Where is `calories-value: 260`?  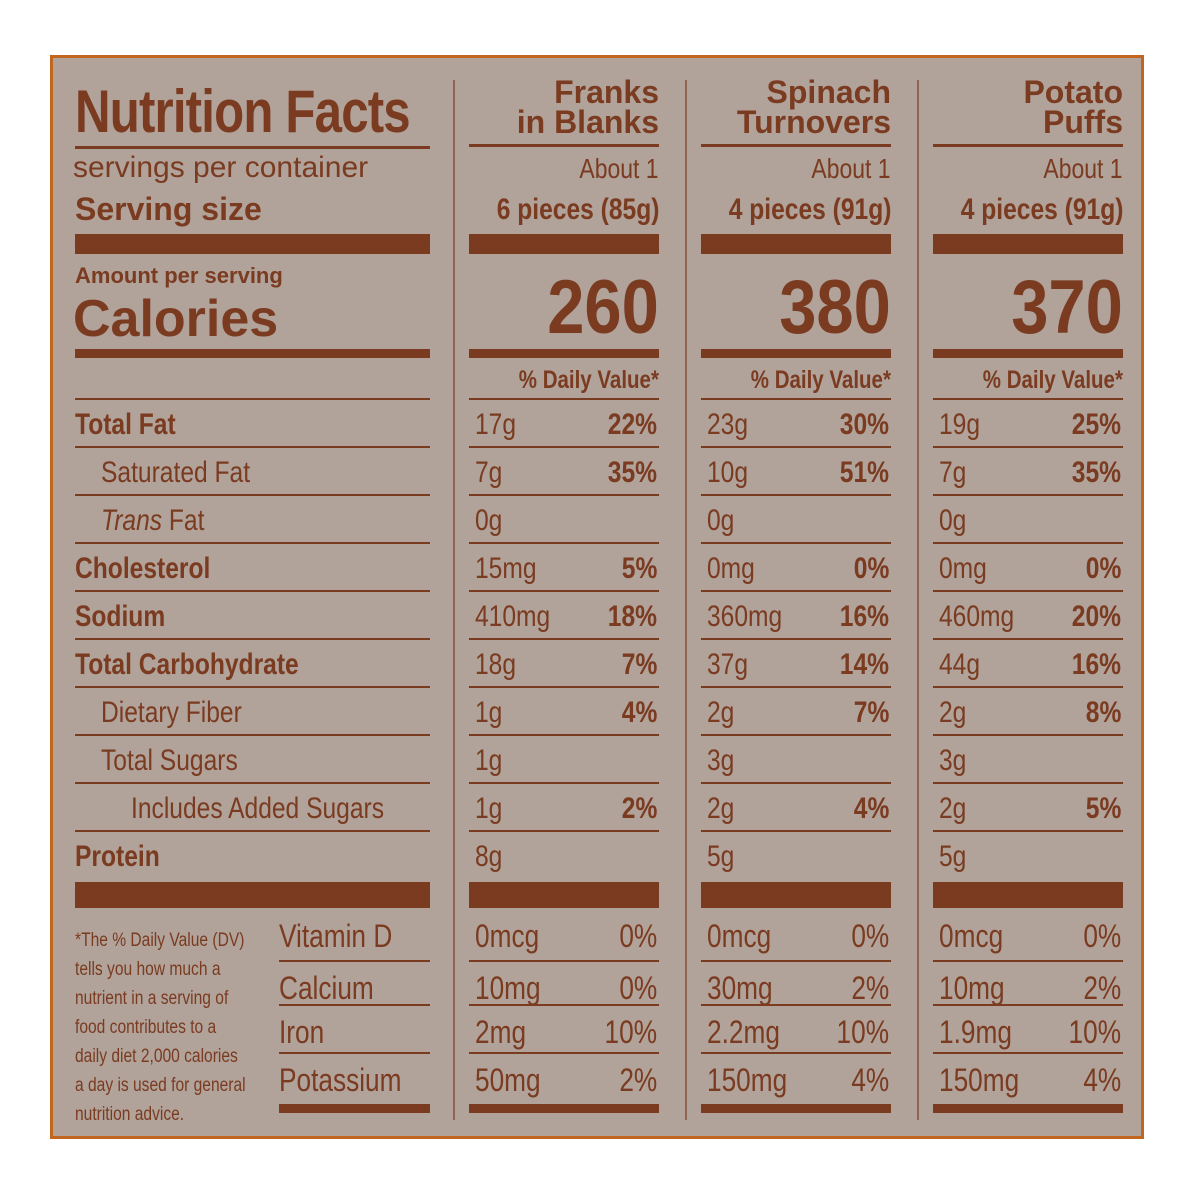
calories-value: 260 is located at coordinates (603, 307).